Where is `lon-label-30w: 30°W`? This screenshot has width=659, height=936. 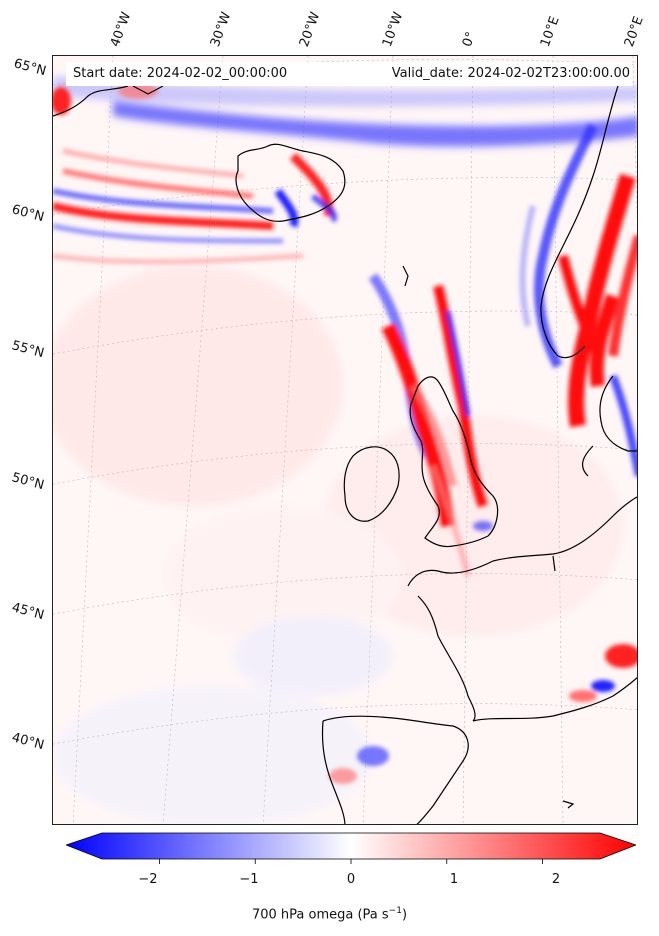
lon-label-30w: 30°W is located at coordinates (221, 29).